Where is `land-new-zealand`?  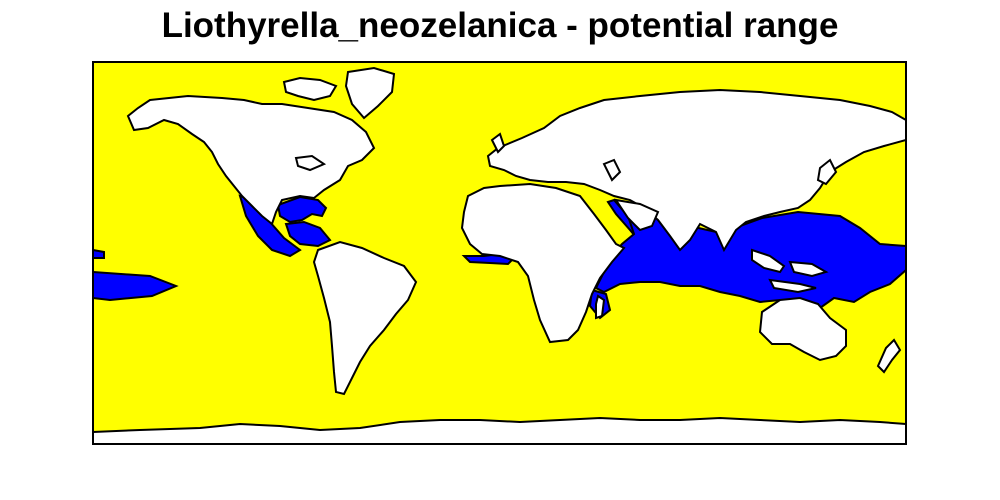
land-new-zealand is located at coordinates (889, 356).